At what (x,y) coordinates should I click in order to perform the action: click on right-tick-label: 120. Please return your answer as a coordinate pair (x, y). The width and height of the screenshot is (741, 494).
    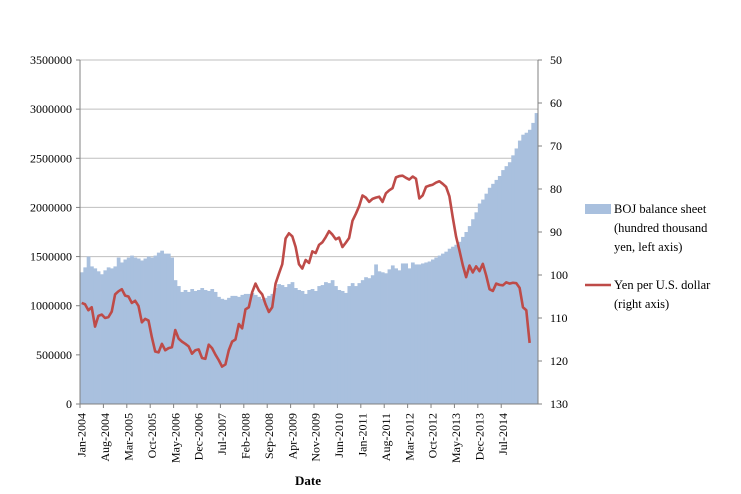
    Looking at the image, I should click on (559, 361).